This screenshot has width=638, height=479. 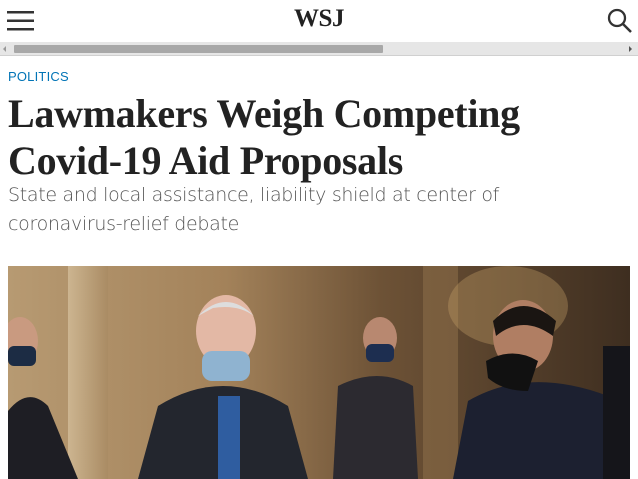 What do you see at coordinates (21, 21) in the screenshot?
I see `menu-button` at bounding box center [21, 21].